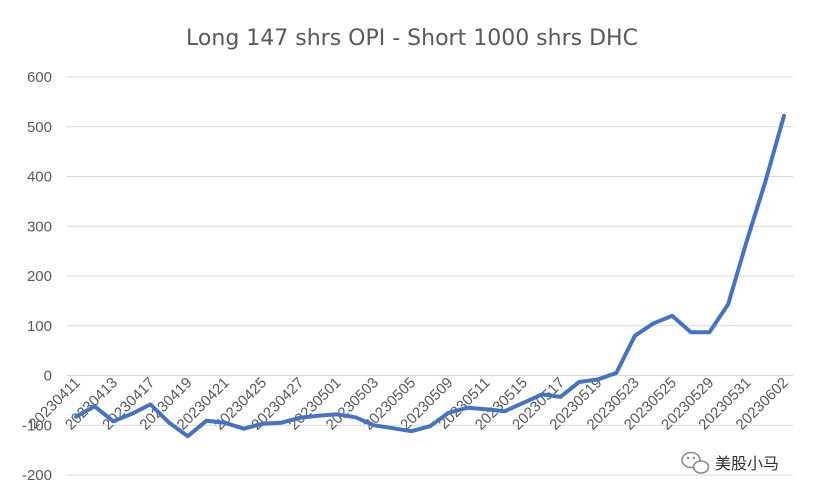  I want to click on wechat-icon, so click(695, 462).